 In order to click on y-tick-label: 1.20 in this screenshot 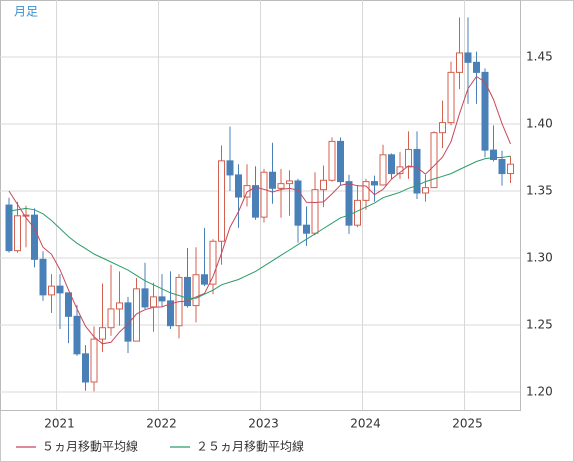, I will do `click(539, 392)`.